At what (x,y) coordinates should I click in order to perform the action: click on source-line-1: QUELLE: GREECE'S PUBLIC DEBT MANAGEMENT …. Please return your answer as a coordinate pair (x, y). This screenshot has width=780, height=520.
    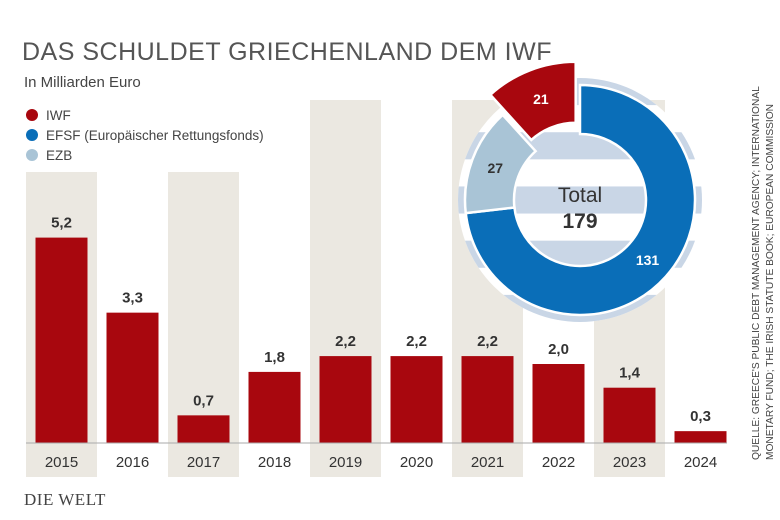
    Looking at the image, I should click on (756, 273).